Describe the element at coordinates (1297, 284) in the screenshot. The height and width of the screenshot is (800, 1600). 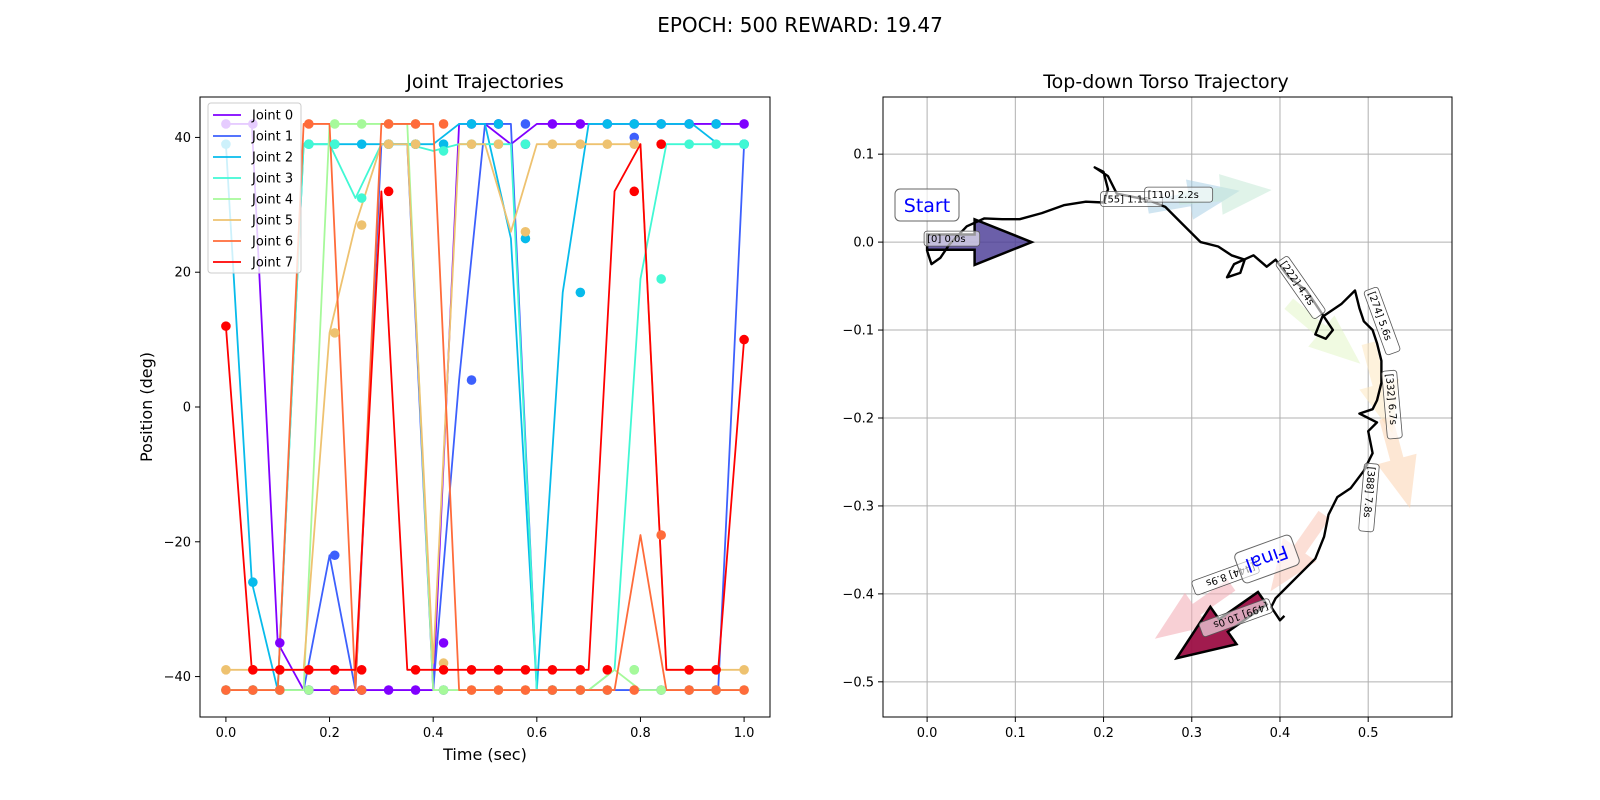
I see `annotation-text: [222] 4.4s` at that location.